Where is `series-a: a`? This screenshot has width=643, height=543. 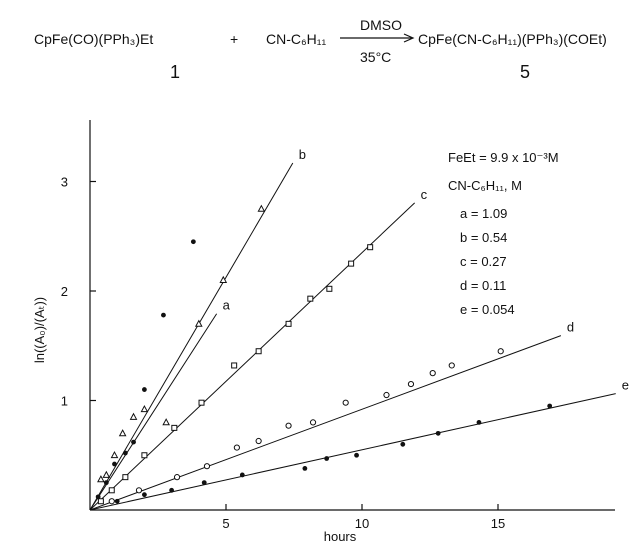
series-a: a is located at coordinates (160, 375).